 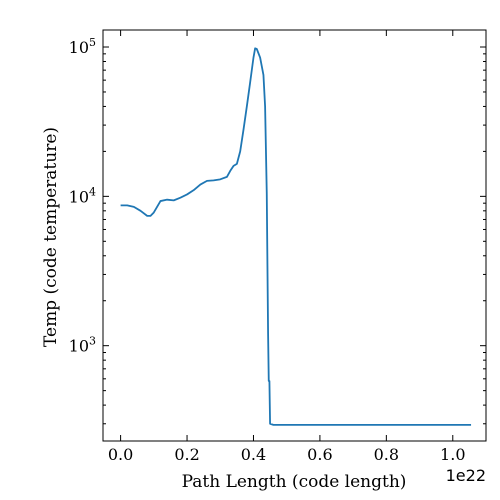 I want to click on x-axis-offset-label: 1e22, so click(x=466, y=475).